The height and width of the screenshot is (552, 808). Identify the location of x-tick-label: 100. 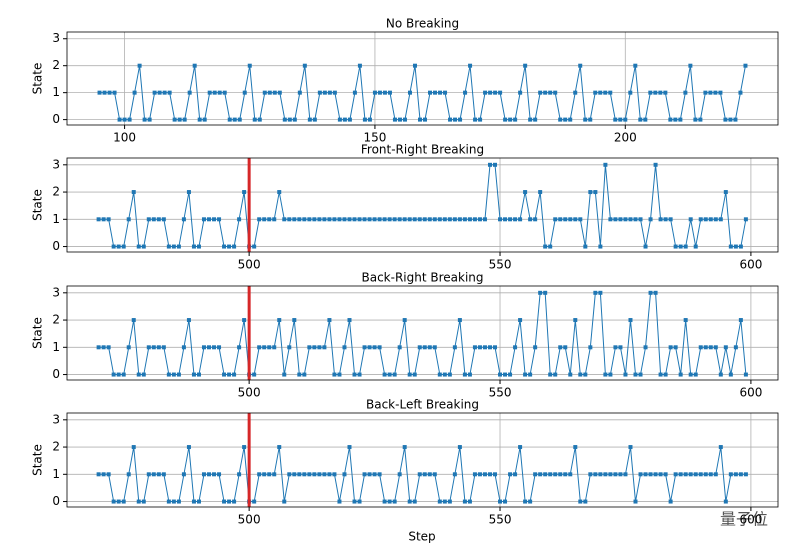
(124, 138).